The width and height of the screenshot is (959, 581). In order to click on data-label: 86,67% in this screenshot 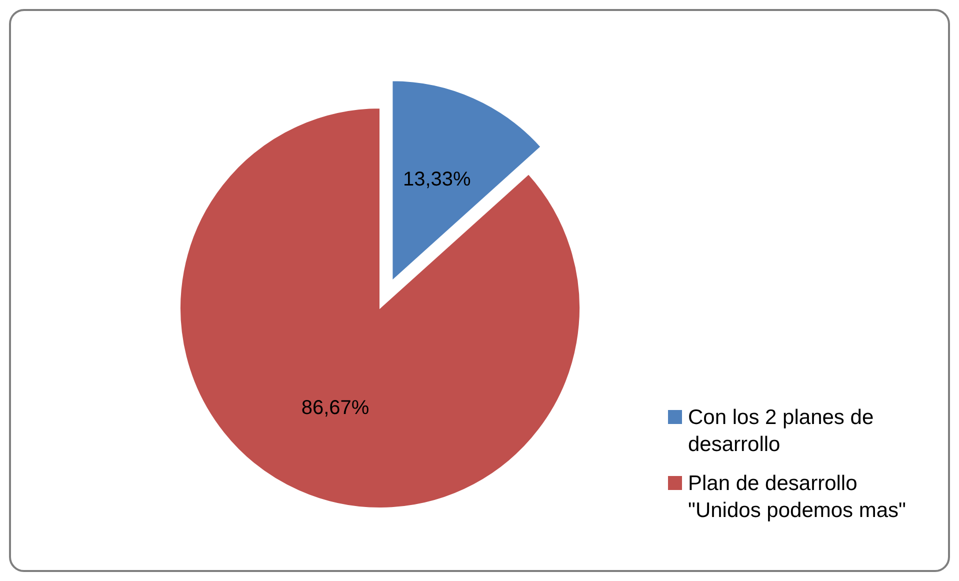, I will do `click(335, 407)`.